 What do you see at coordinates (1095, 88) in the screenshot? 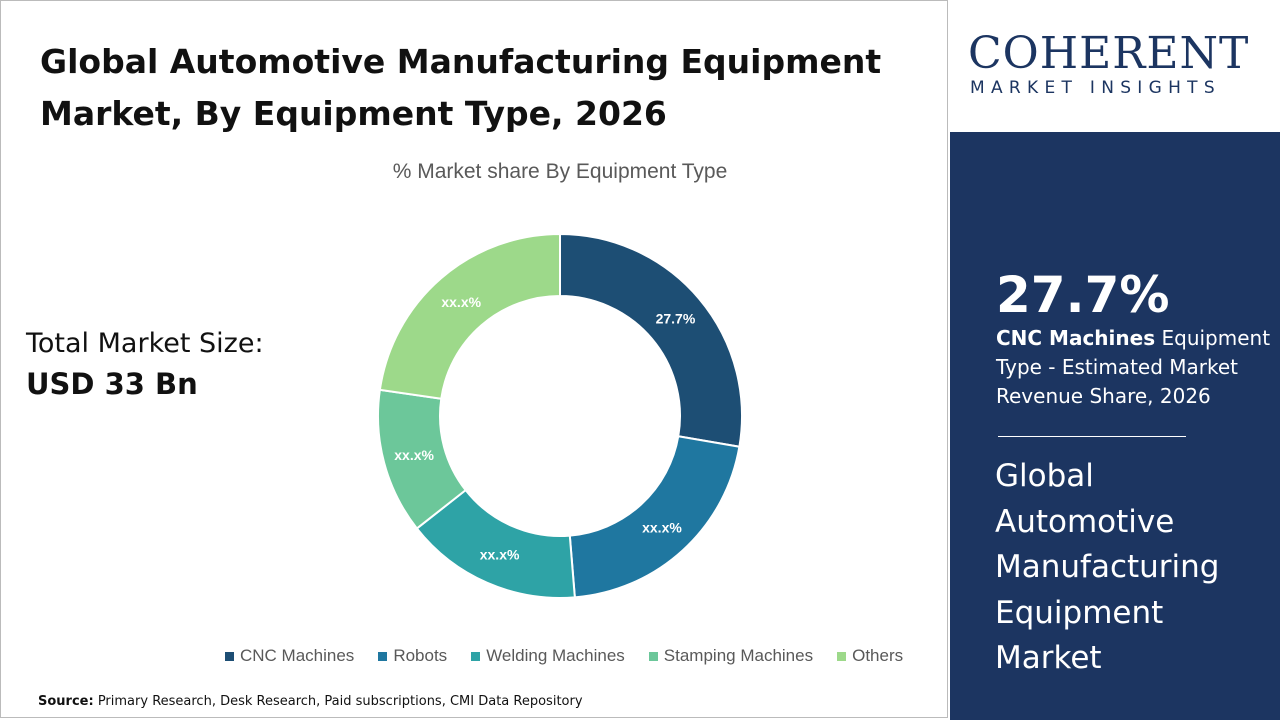
I see `logo-tagline: MARKET INSIGHTS` at bounding box center [1095, 88].